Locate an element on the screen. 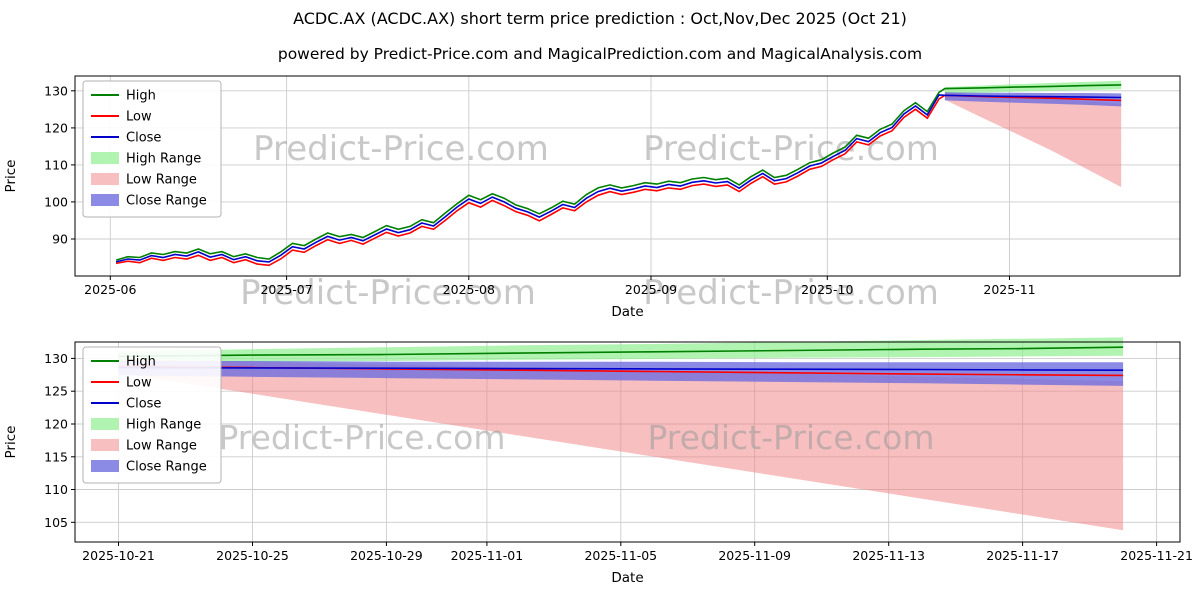 The height and width of the screenshot is (600, 1200). series-close-line is located at coordinates (621, 368).